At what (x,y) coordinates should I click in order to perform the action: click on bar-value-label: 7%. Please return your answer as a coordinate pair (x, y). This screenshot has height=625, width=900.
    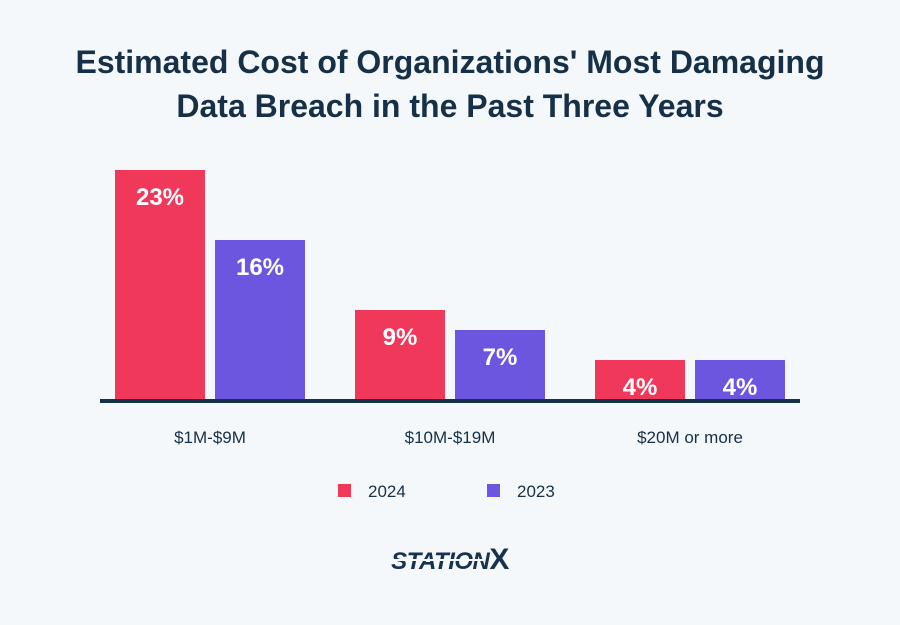
    Looking at the image, I should click on (500, 357).